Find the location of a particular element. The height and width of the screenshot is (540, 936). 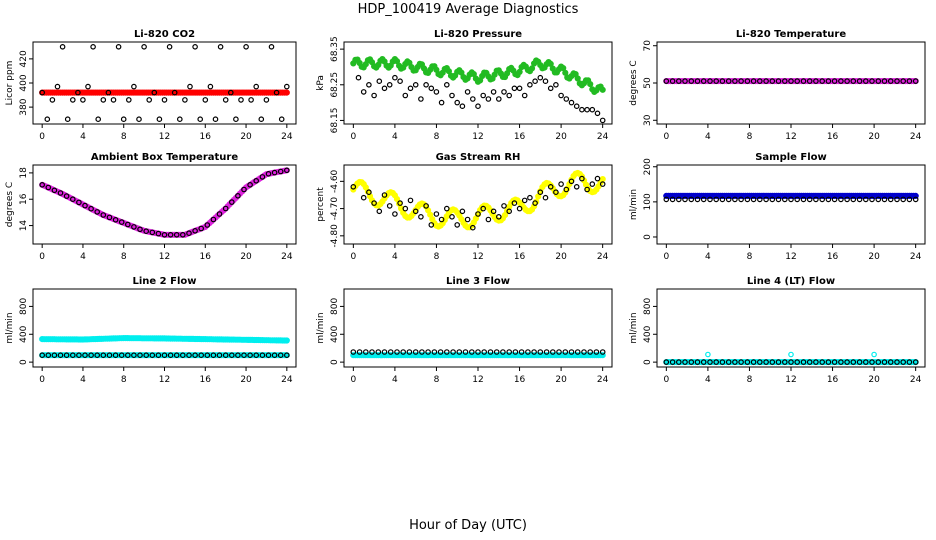

y-tick-label: -4.60 is located at coordinates (335, 181).